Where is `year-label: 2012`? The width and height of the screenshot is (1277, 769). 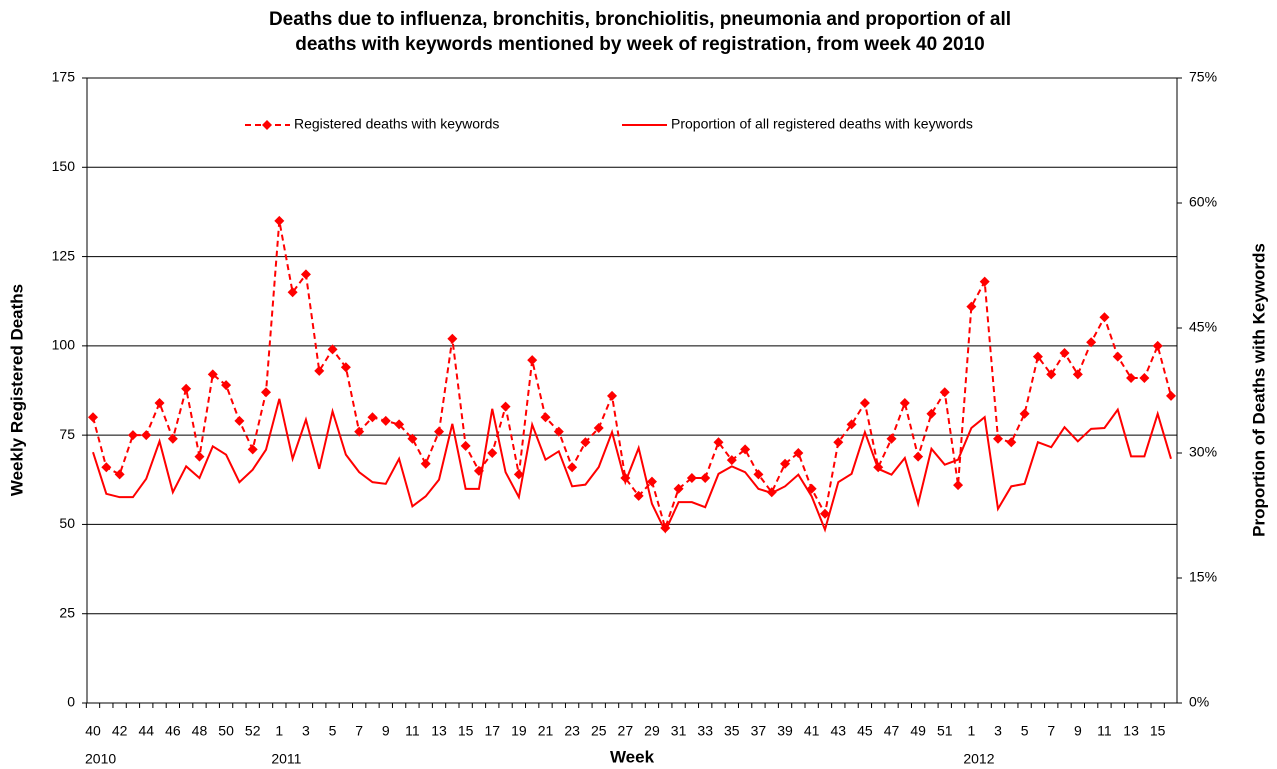
year-label: 2012 is located at coordinates (978, 759).